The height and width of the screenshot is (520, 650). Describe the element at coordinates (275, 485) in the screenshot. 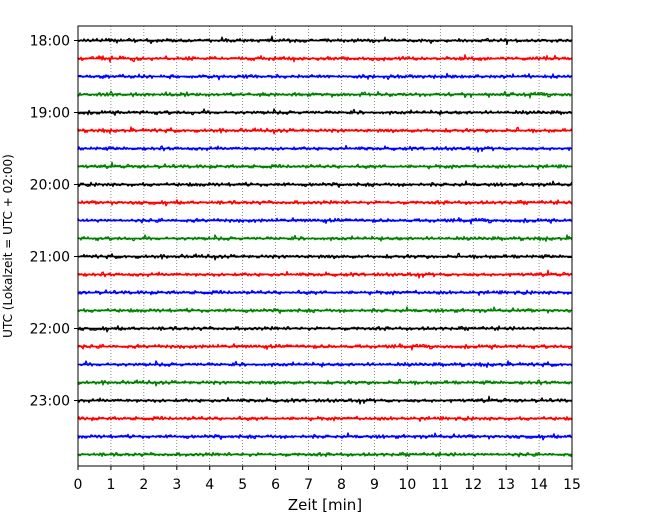

I see `x-tick-label: 6` at that location.